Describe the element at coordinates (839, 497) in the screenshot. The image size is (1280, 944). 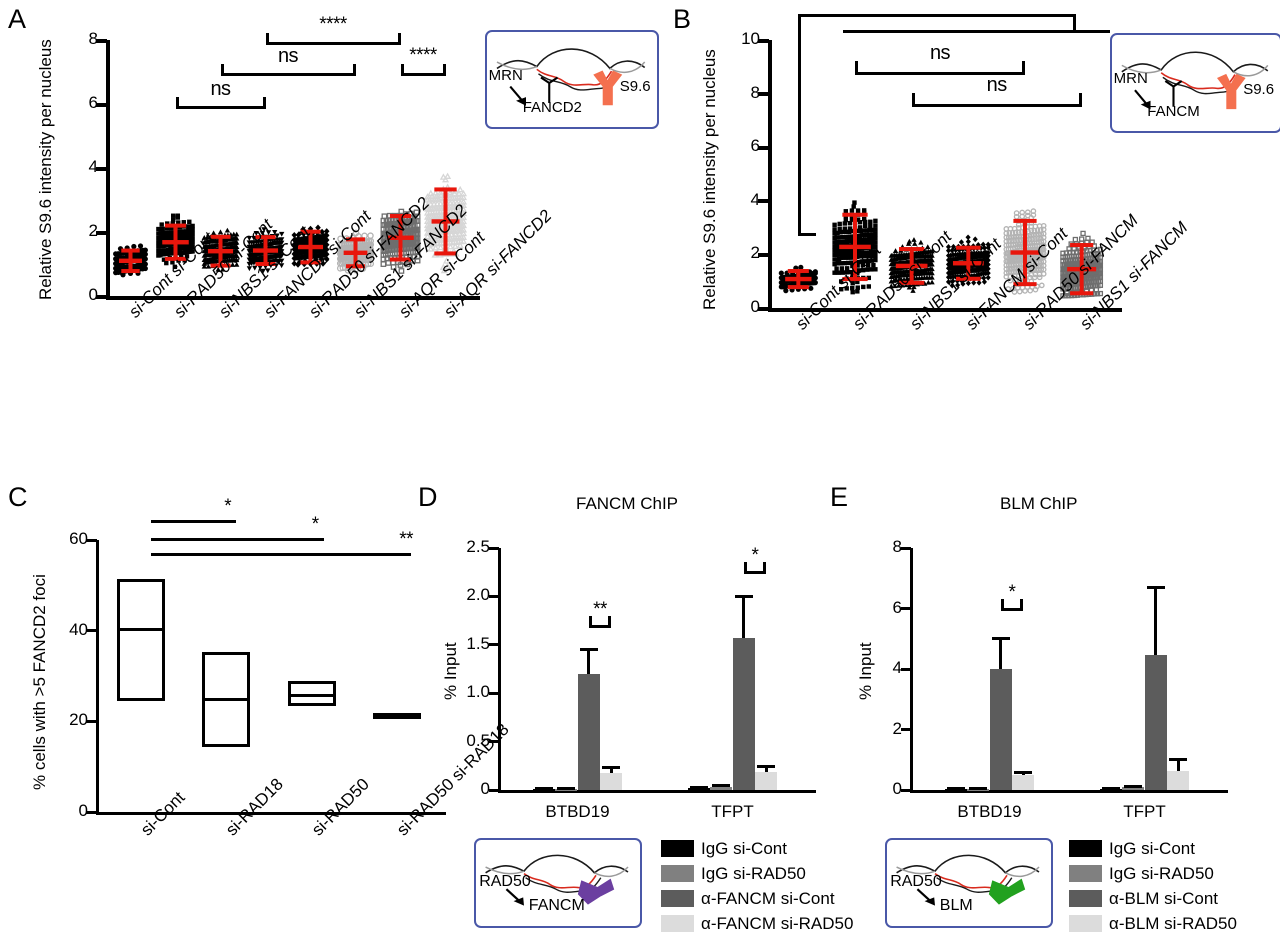
I see `panel-letter-e: E` at that location.